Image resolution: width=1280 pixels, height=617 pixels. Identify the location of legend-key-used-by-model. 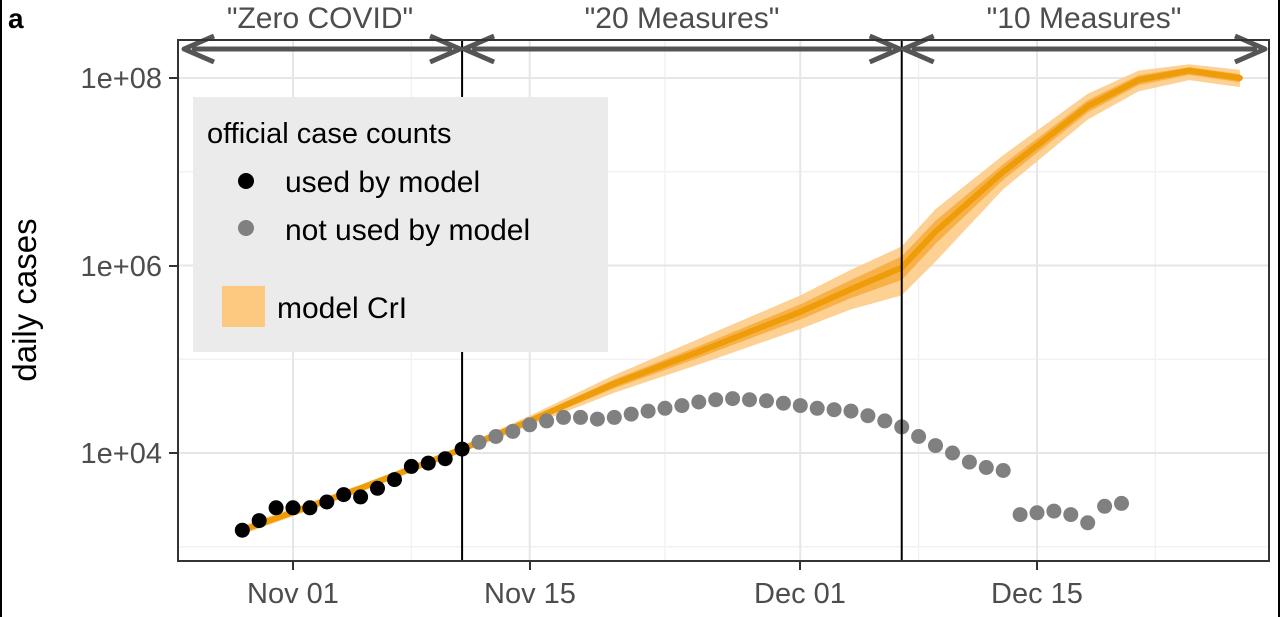
(246, 181).